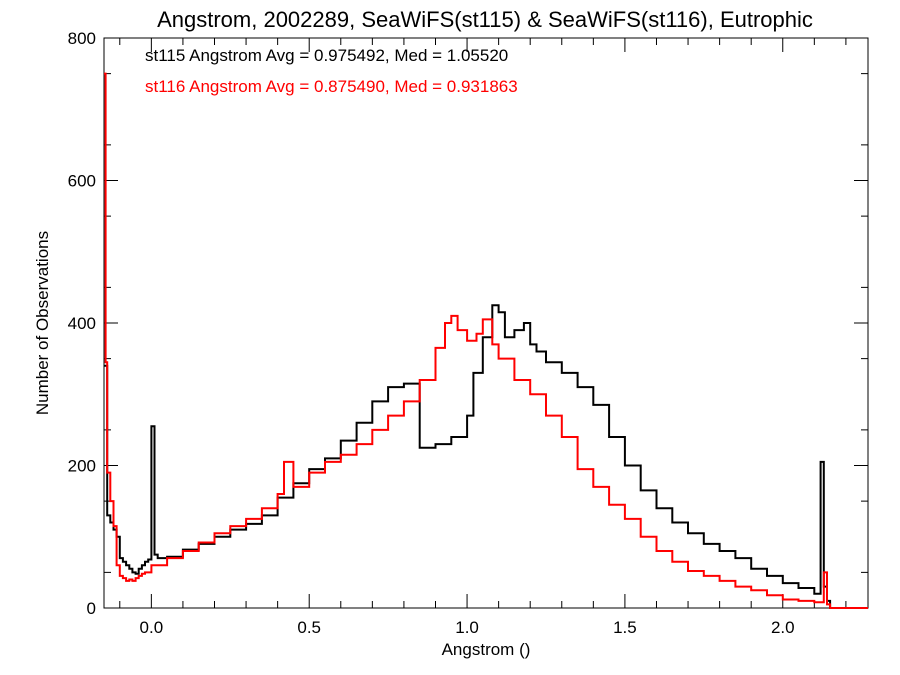 This screenshot has height=675, width=900. What do you see at coordinates (783, 627) in the screenshot?
I see `x-tick-label: 2.0` at bounding box center [783, 627].